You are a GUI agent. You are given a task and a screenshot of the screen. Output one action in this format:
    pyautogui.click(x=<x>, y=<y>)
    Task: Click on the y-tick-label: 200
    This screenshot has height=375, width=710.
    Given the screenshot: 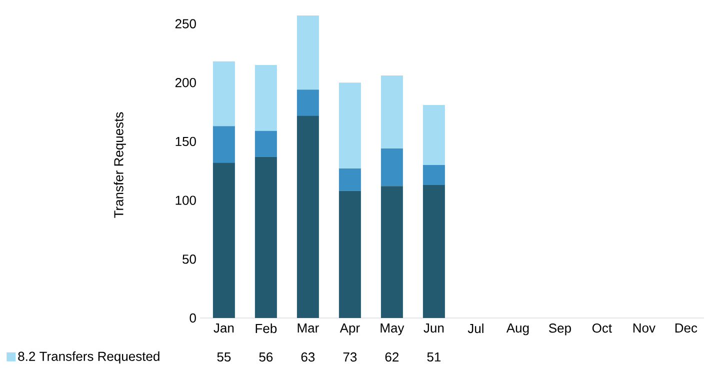 What is the action you would take?
    pyautogui.click(x=185, y=83)
    